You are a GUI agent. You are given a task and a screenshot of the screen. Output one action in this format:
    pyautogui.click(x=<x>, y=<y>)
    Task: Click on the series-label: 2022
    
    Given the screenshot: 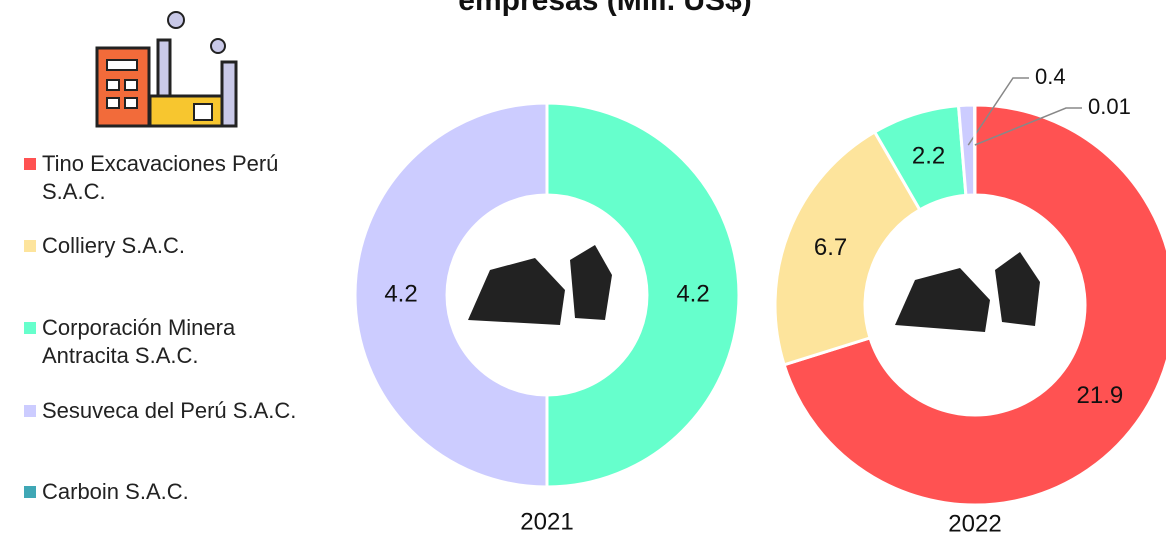 What is the action you would take?
    pyautogui.click(x=974, y=523)
    